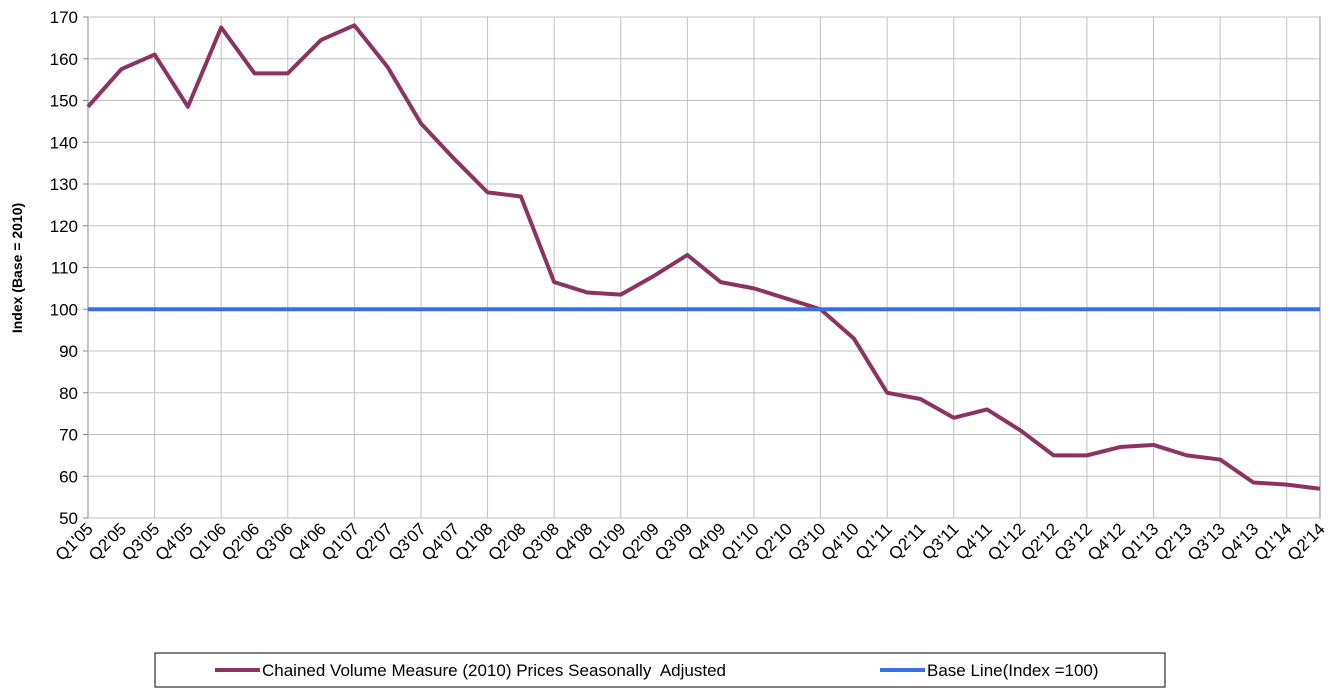 This screenshot has width=1335, height=692. Describe the element at coordinates (1272, 541) in the screenshot. I see `x-tick-label: Q1'14` at that location.